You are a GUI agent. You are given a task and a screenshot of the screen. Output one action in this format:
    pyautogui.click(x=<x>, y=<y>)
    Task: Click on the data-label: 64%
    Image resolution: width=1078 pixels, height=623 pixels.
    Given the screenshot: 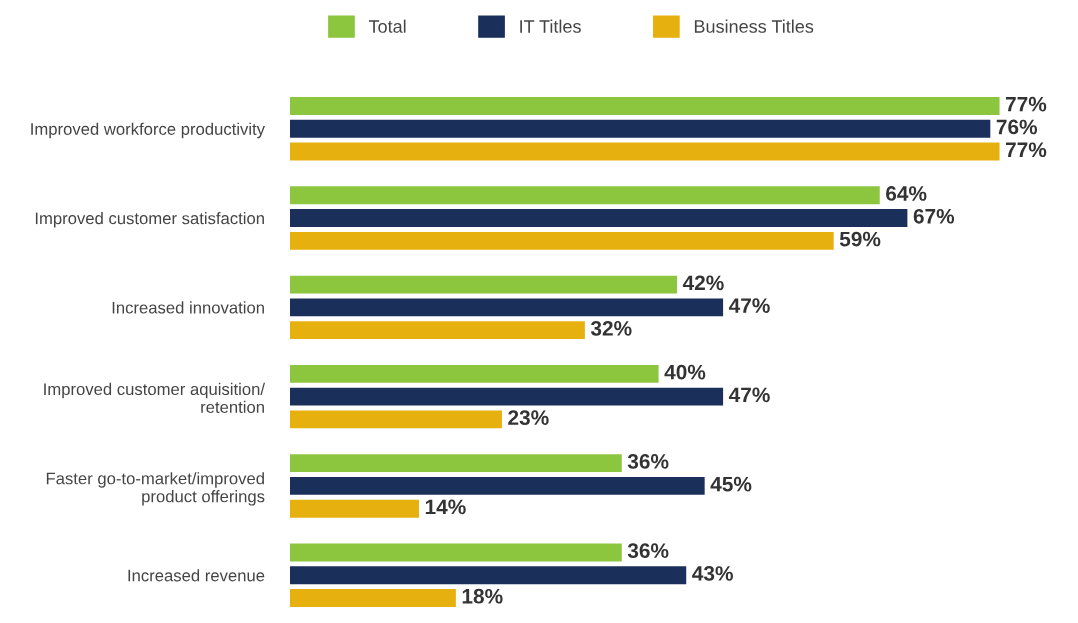 What is the action you would take?
    pyautogui.click(x=906, y=193)
    